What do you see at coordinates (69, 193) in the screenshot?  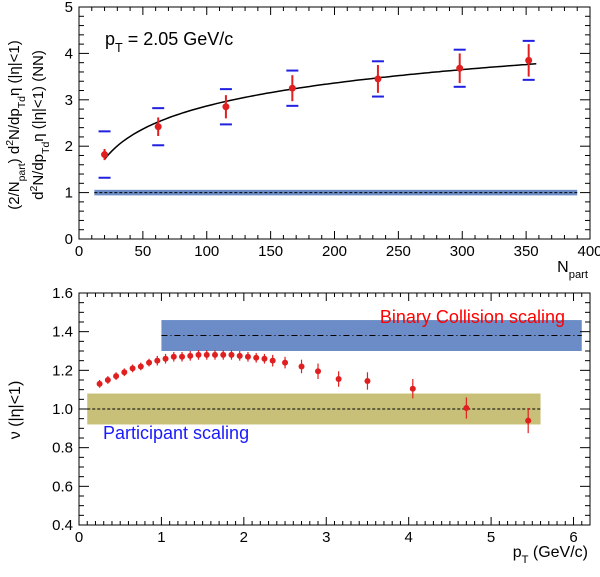 I see `y-tick-label: 1` at bounding box center [69, 193].